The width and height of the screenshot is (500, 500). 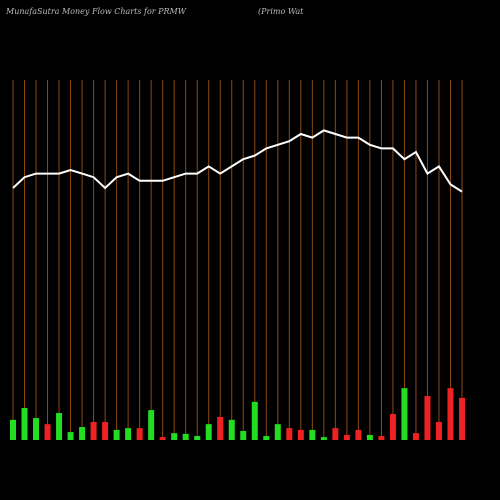 I want to click on money-flow-line, so click(x=237, y=161).